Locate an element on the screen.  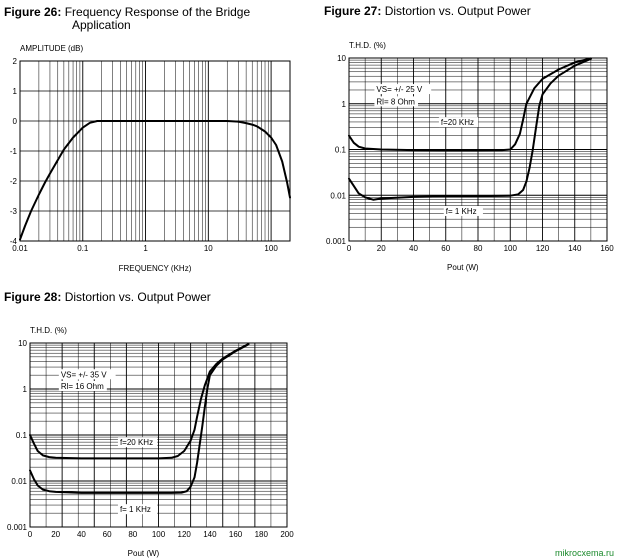
y-tick-label: -1 is located at coordinates (14, 151).